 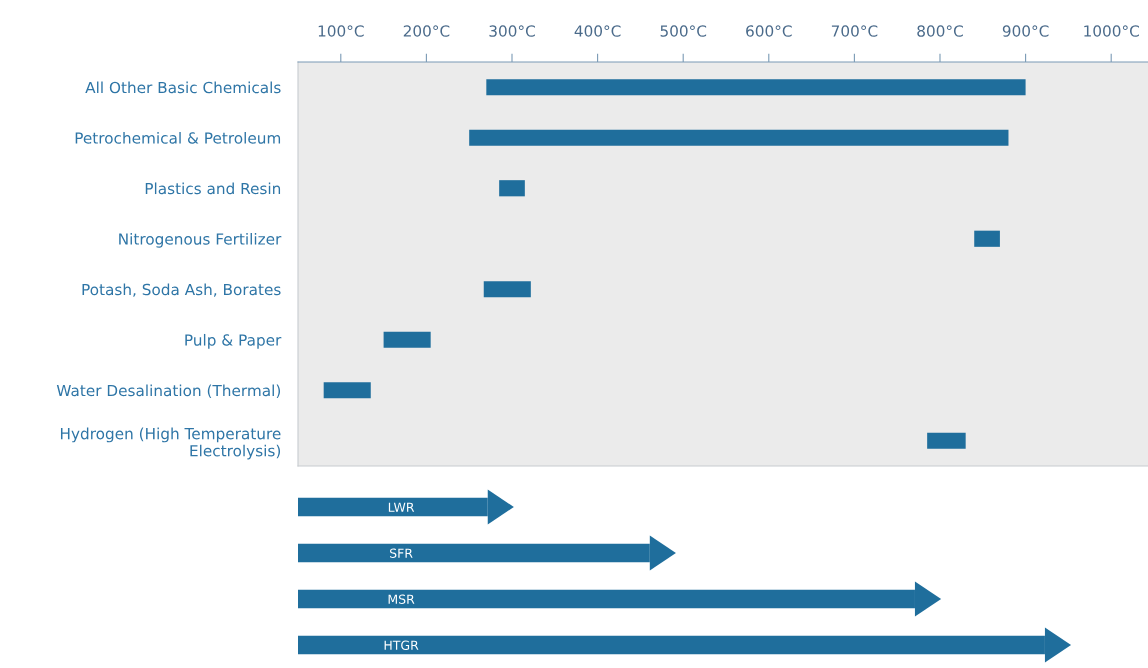 I want to click on x-tick-label: 800°C, so click(x=940, y=31).